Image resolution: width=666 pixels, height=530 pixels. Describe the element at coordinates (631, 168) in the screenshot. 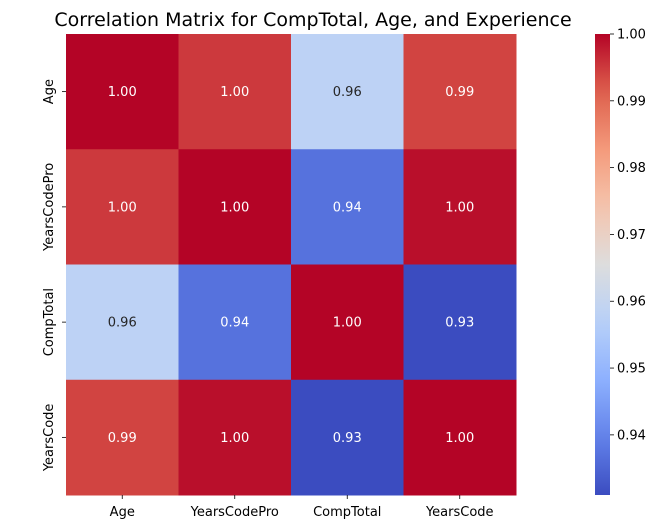

I see `colorbar-tick-label: 0.98` at that location.